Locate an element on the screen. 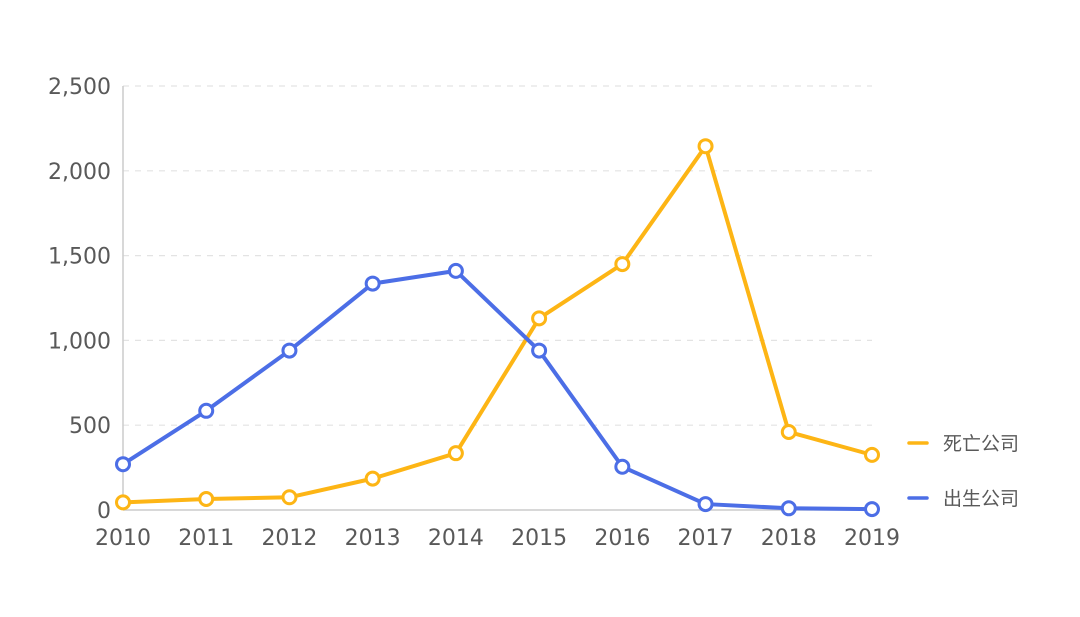 This screenshot has width=1080, height=617. x-tick-label: 2017 is located at coordinates (706, 538).